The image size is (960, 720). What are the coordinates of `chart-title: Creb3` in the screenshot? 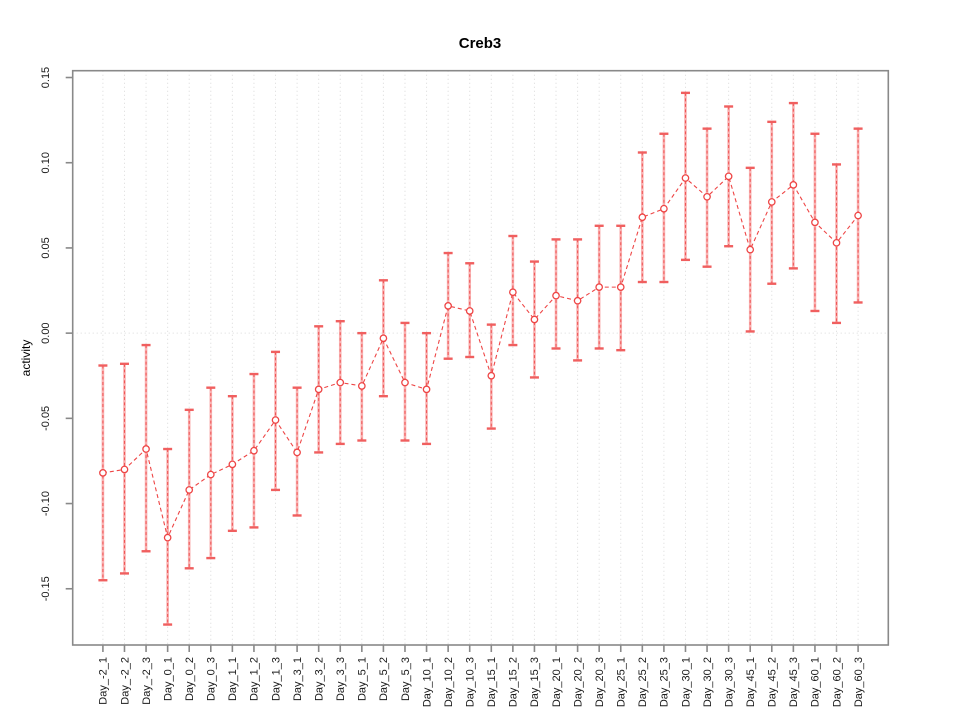 It's located at (480, 43).